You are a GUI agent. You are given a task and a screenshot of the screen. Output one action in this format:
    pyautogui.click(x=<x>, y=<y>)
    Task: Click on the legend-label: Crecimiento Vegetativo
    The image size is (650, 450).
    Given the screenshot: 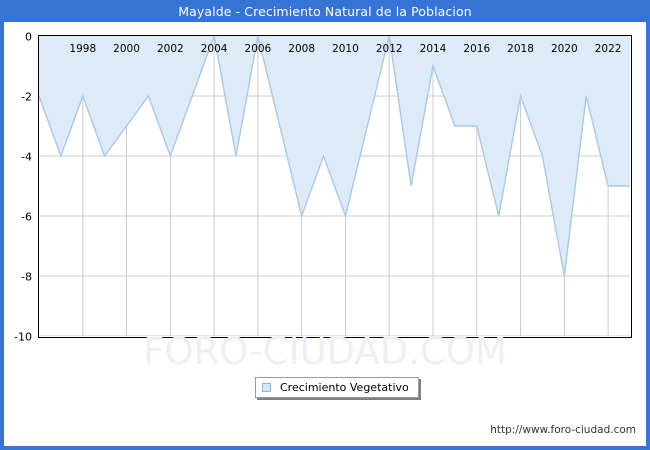 What is the action you would take?
    pyautogui.click(x=344, y=387)
    